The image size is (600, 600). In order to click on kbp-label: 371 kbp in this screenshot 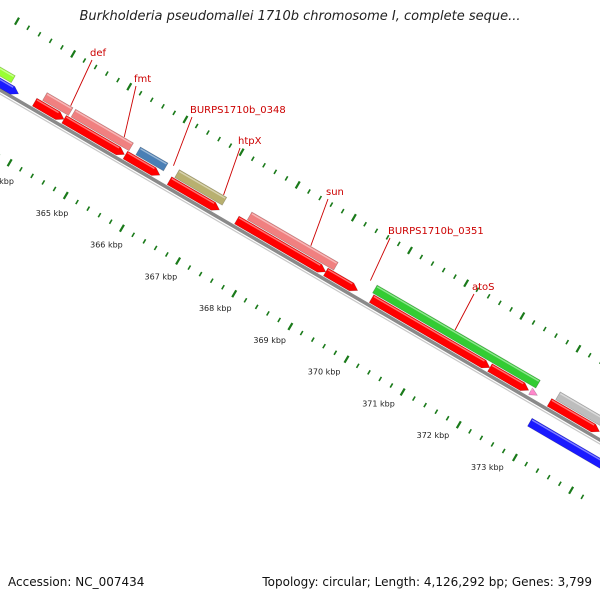, I will do `click(378, 403)`.